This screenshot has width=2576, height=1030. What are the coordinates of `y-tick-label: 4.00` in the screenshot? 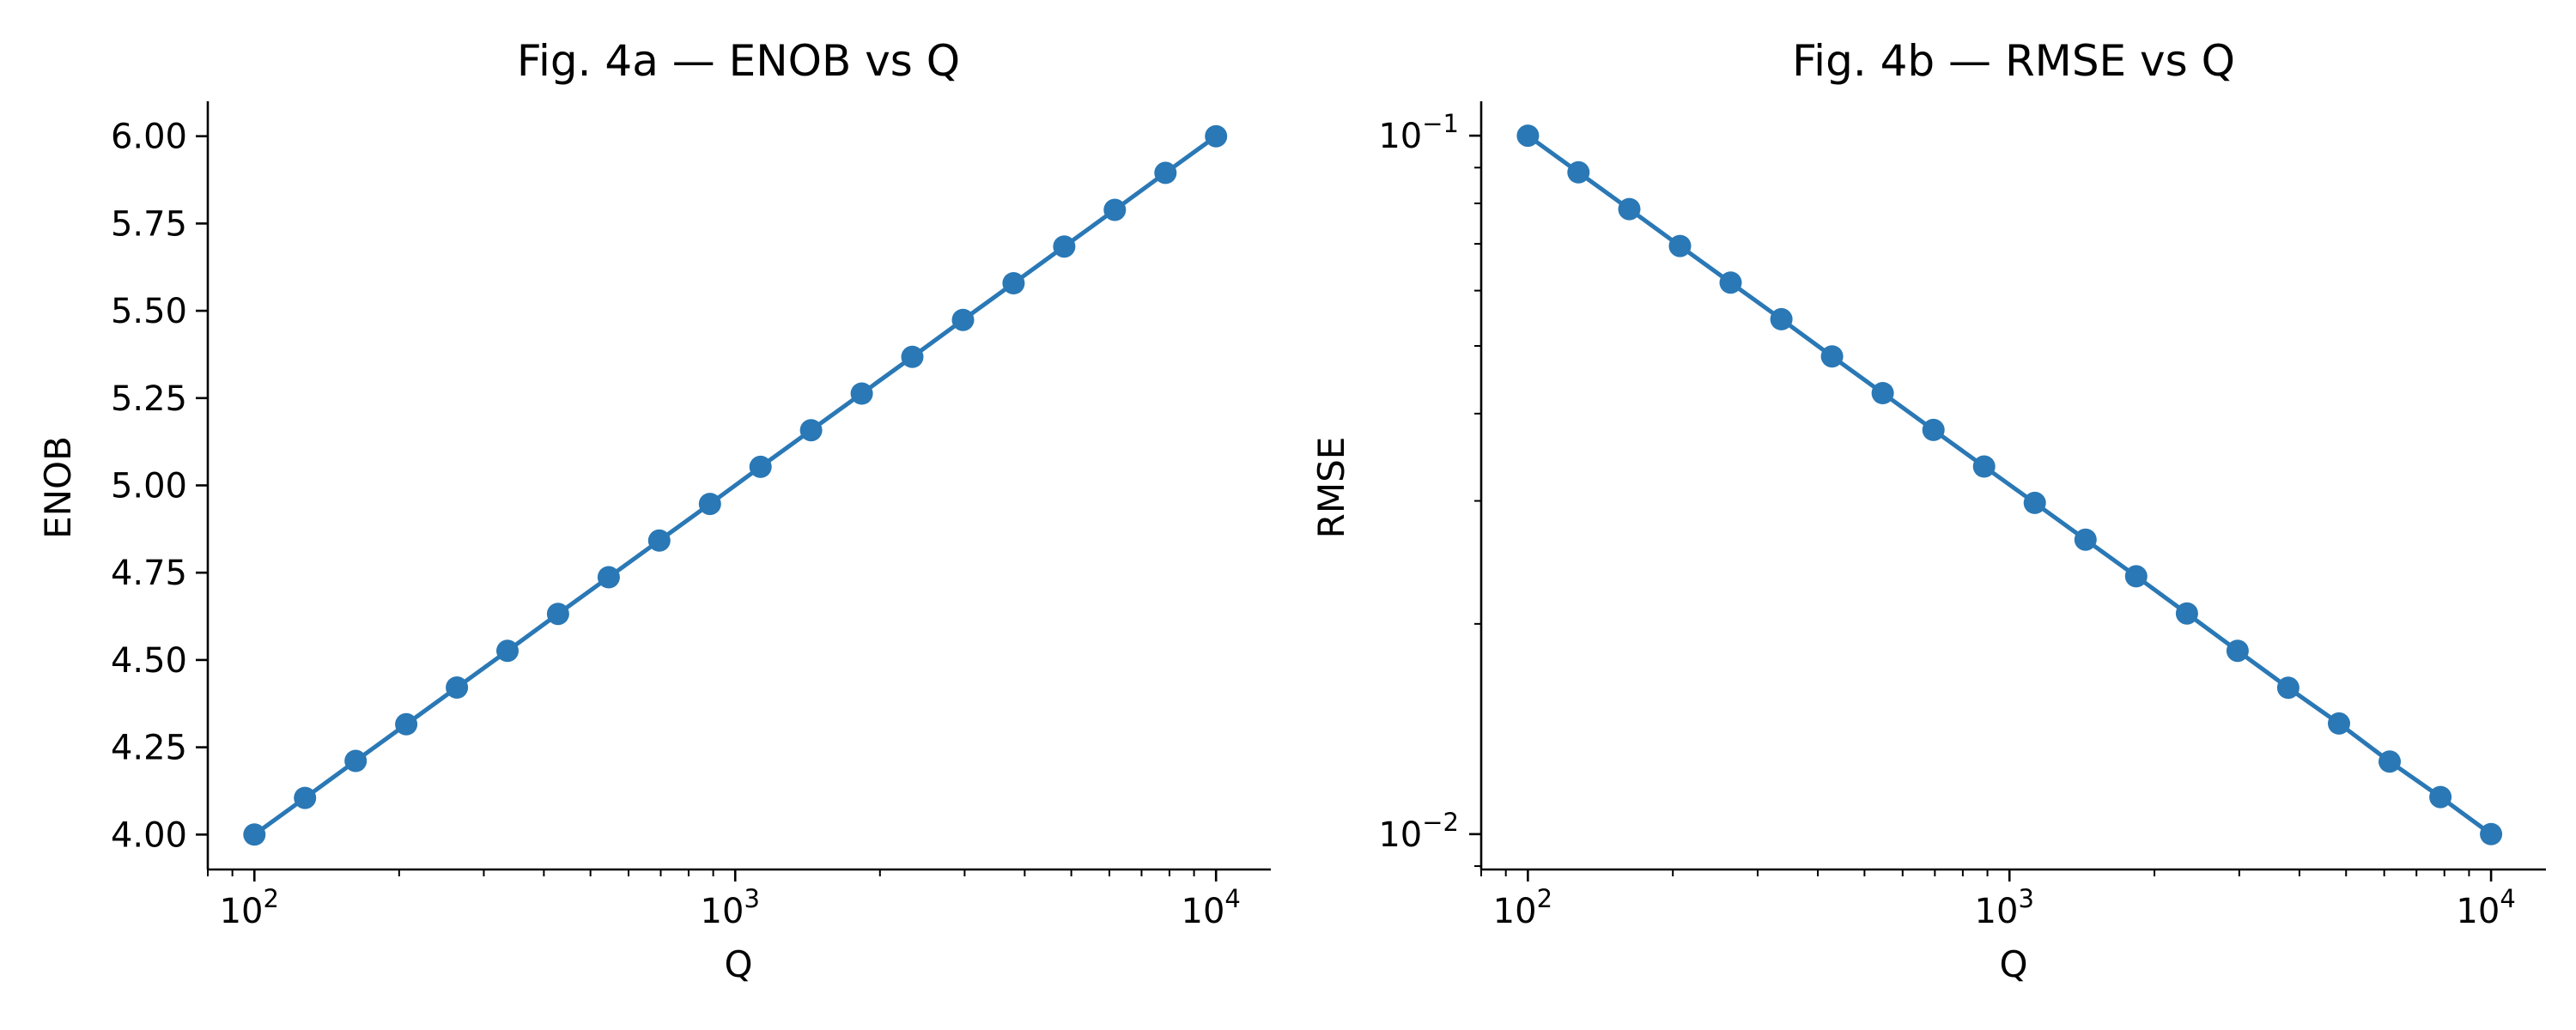 It's located at (149, 835).